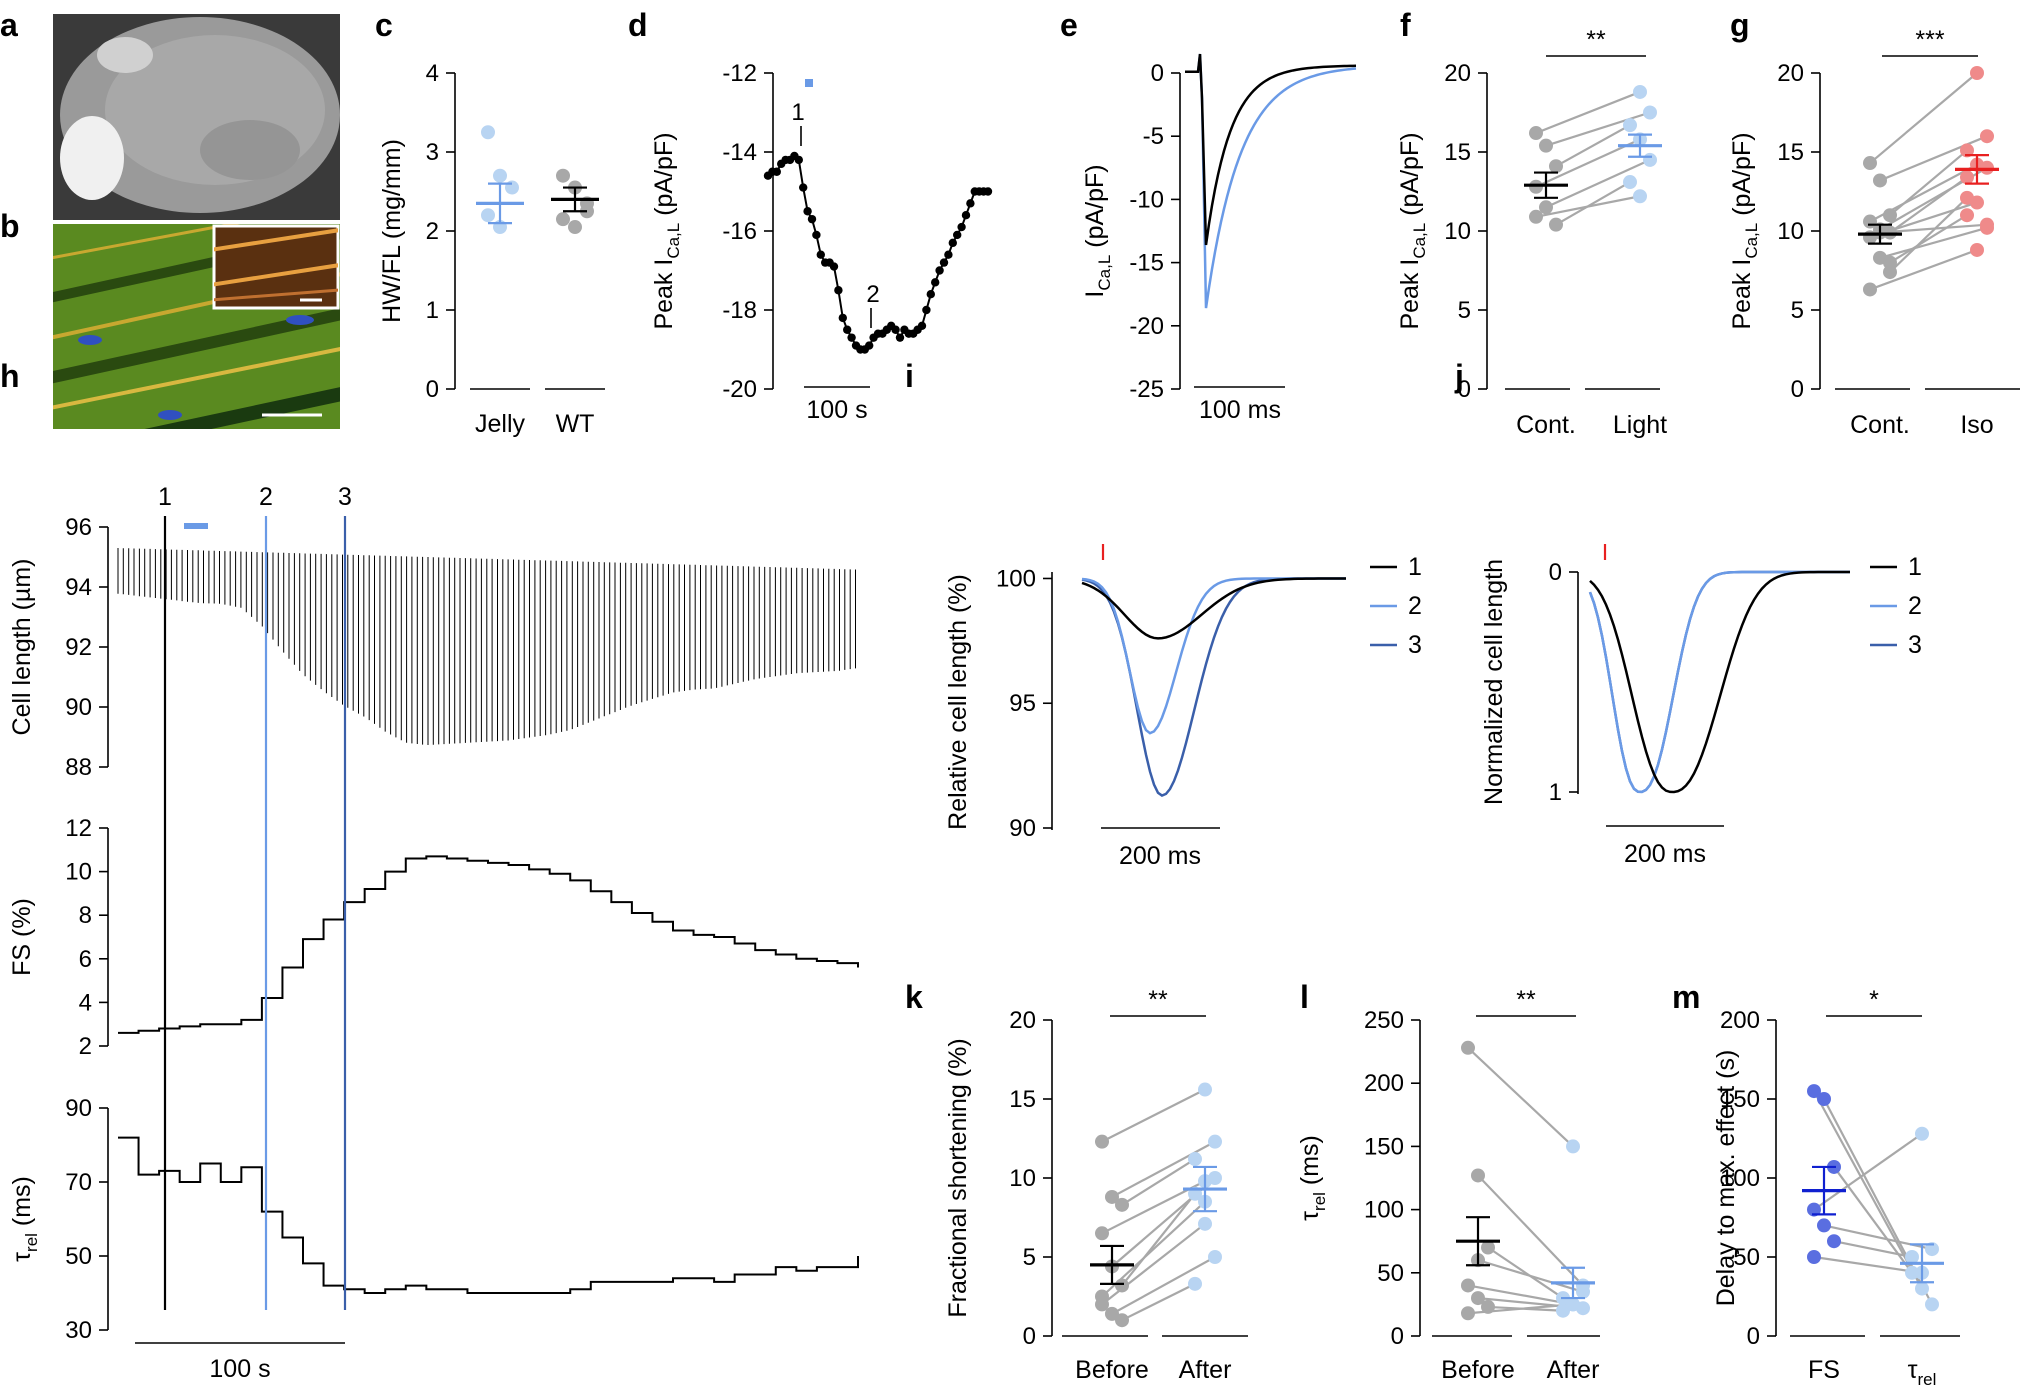  Describe the element at coordinates (1384, 1083) in the screenshot. I see `l-ytick-label: 200` at that location.